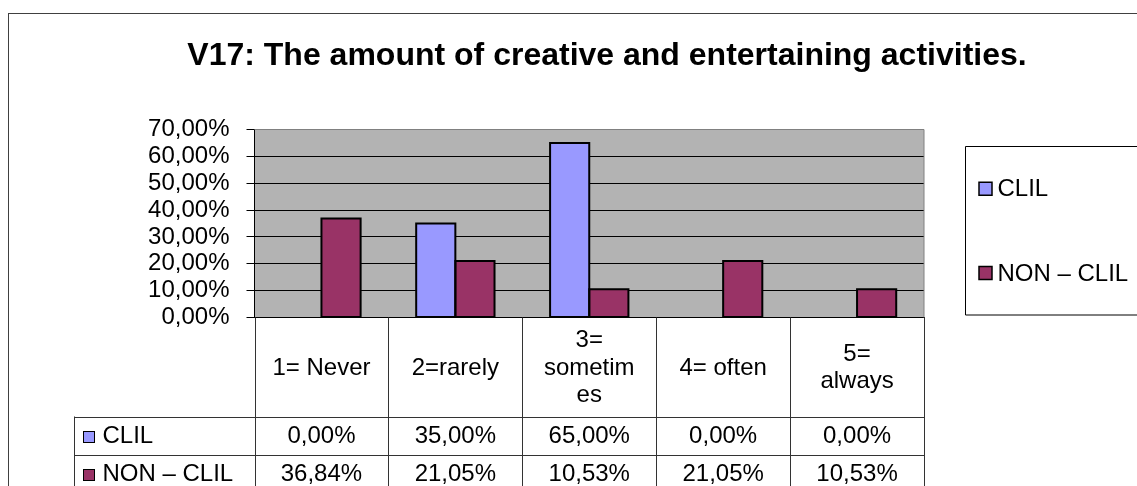 The width and height of the screenshot is (1137, 486). What do you see at coordinates (321, 366) in the screenshot?
I see `x-tick-label: 1= Never` at bounding box center [321, 366].